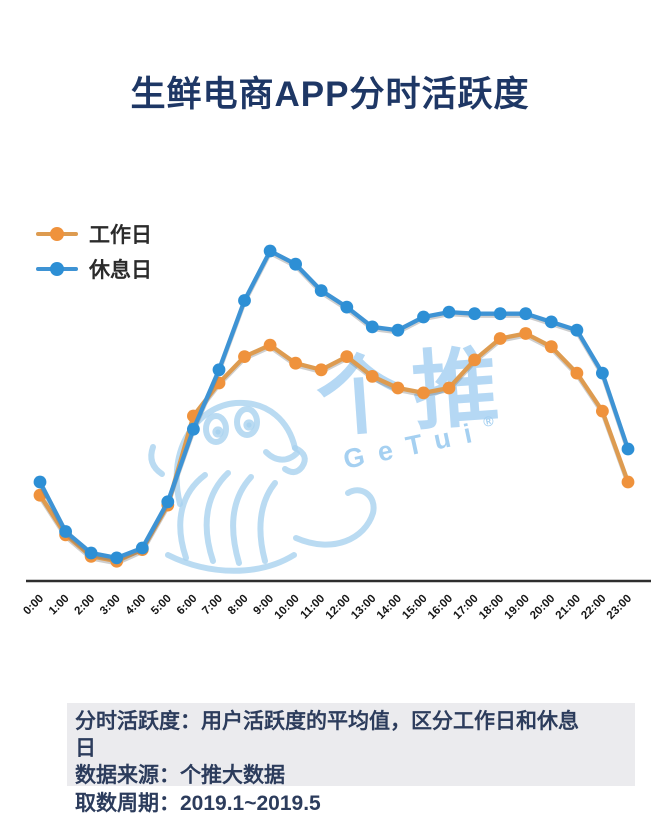 The height and width of the screenshot is (824, 660). What do you see at coordinates (85, 748) in the screenshot?
I see `footnote-definition-line2: 日` at bounding box center [85, 748].